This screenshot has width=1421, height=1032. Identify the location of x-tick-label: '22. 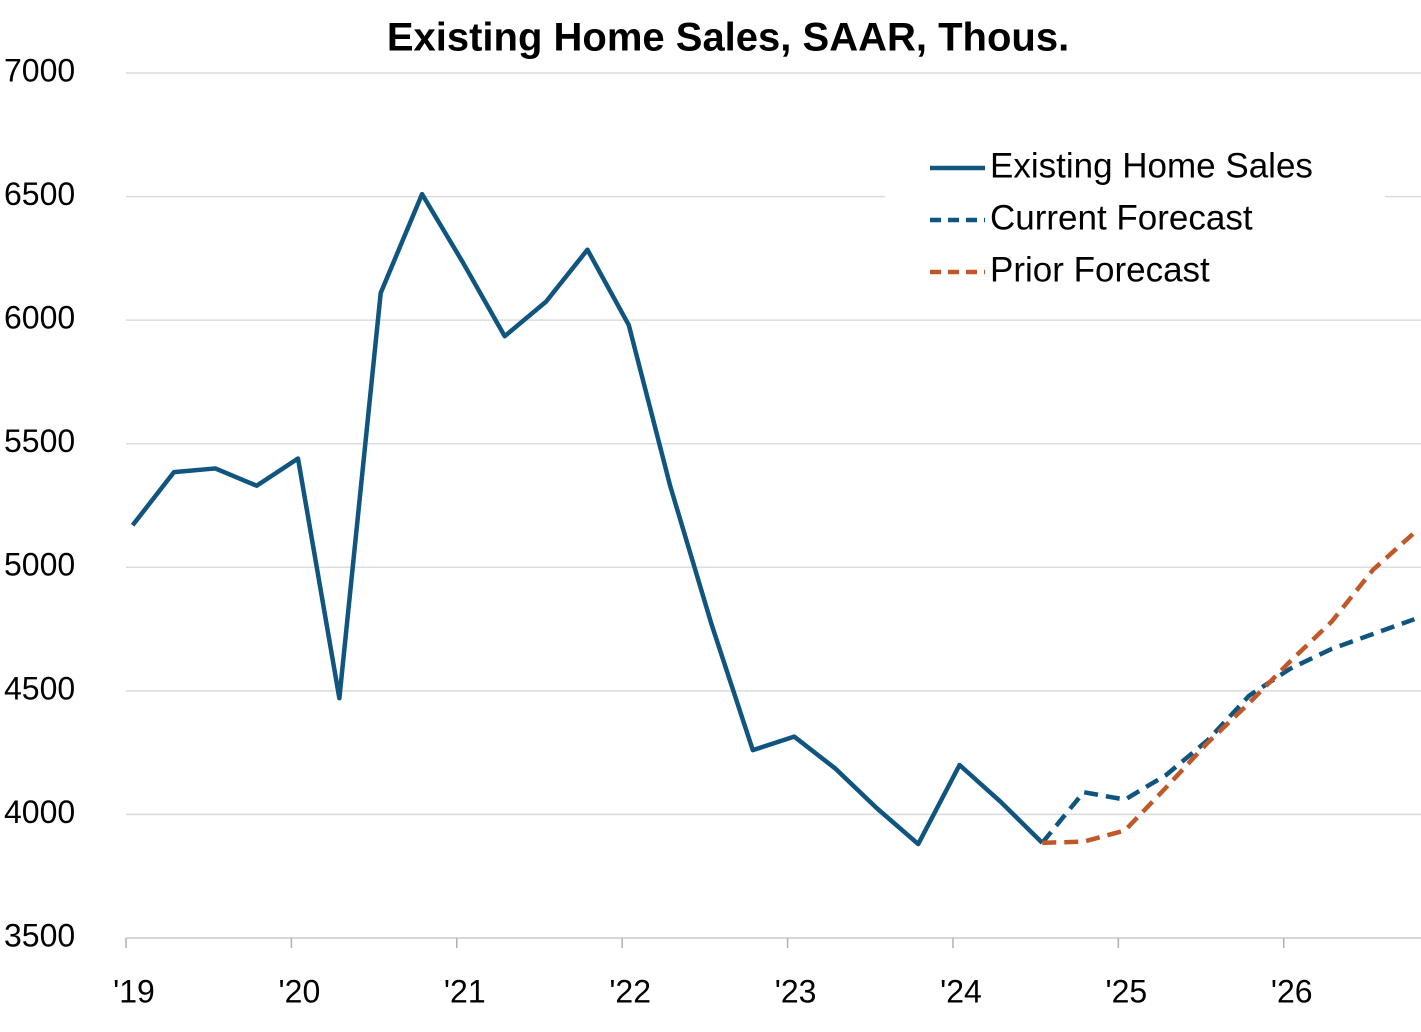
(630, 991).